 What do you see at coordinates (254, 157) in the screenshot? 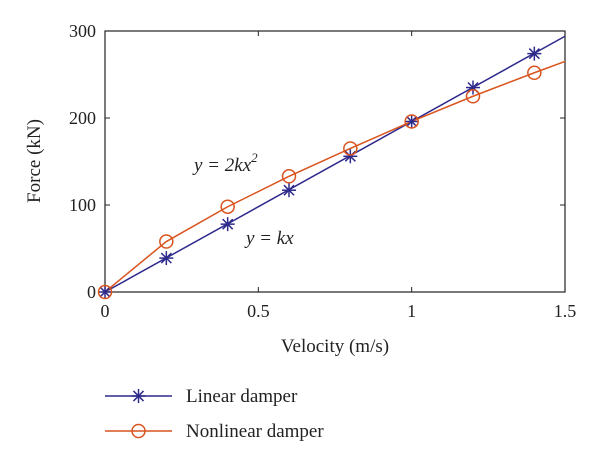
I see `nonlinear-equation-superscript: 2` at bounding box center [254, 157].